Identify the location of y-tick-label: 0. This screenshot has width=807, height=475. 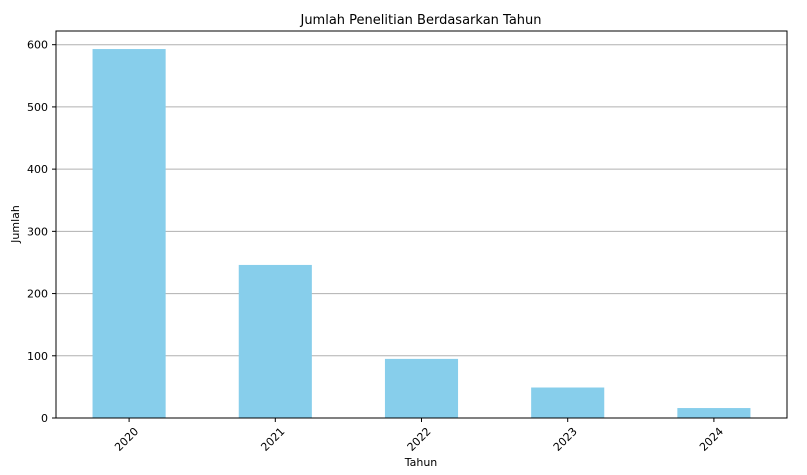
(44, 418).